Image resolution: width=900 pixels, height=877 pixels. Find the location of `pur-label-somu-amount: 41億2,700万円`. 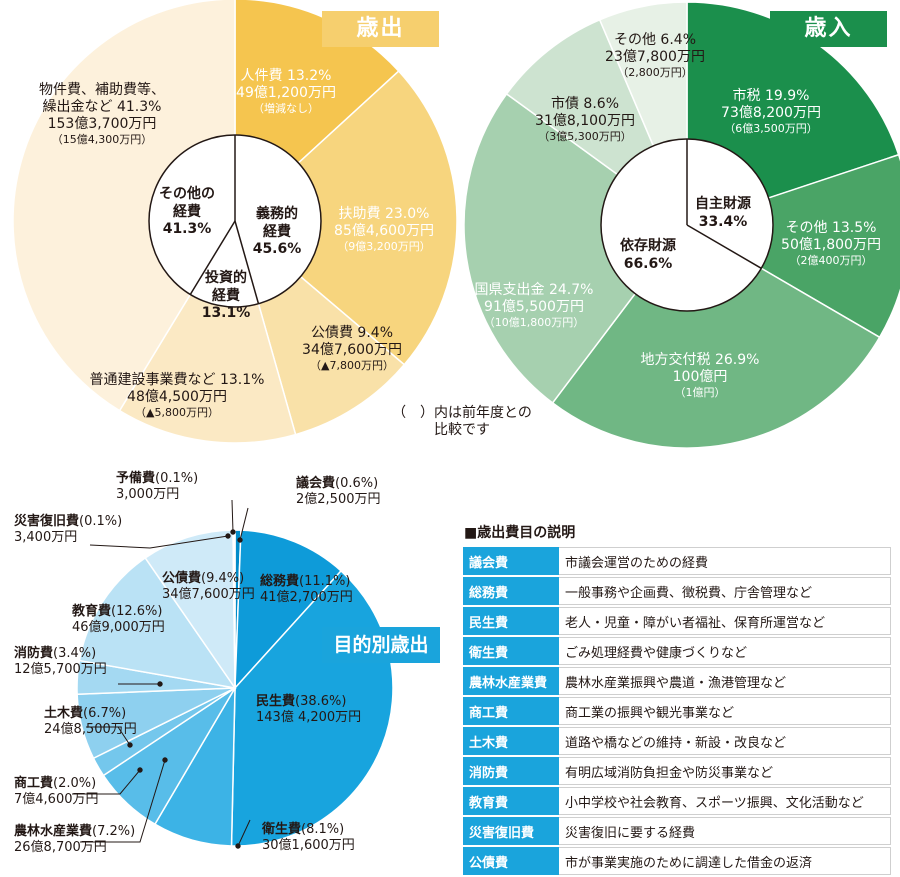

pur-label-somu-amount: 41億2,700万円 is located at coordinates (306, 597).